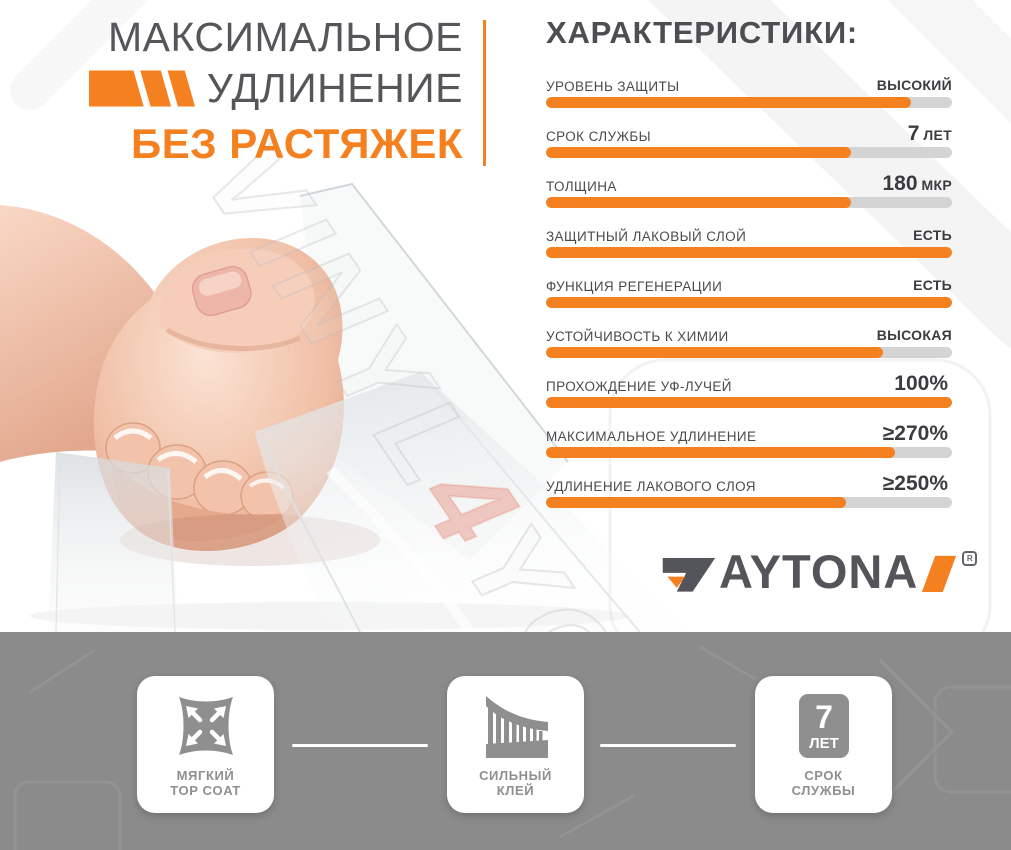 This screenshot has width=1011, height=850. Describe the element at coordinates (637, 336) in the screenshot. I see `characteristic-label: УСТОЙЧИВОСТЬ К ХИМИИ` at that location.